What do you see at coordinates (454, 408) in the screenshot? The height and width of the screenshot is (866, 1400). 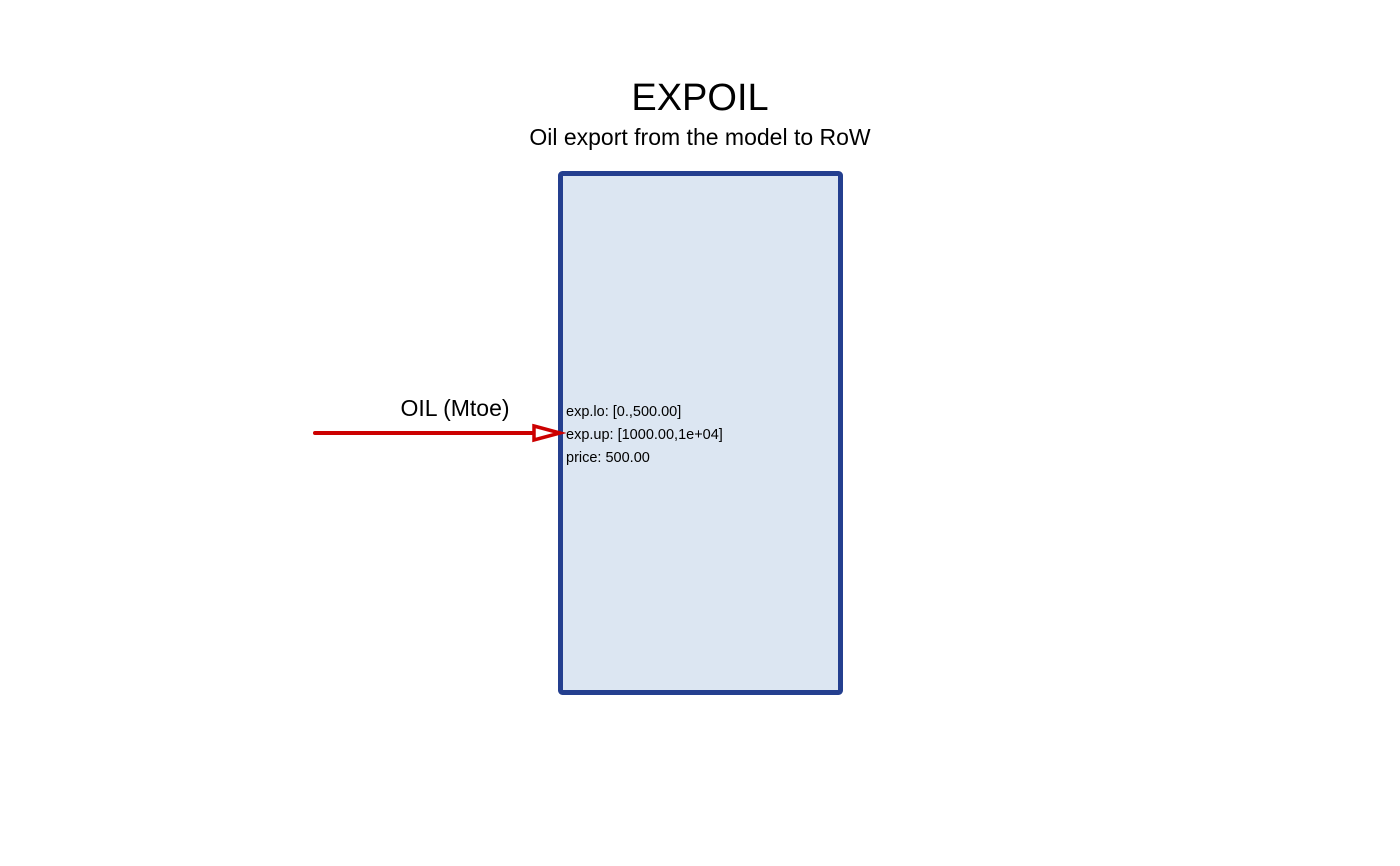 I see `input-flow-label: OIL (Mtoe)` at bounding box center [454, 408].